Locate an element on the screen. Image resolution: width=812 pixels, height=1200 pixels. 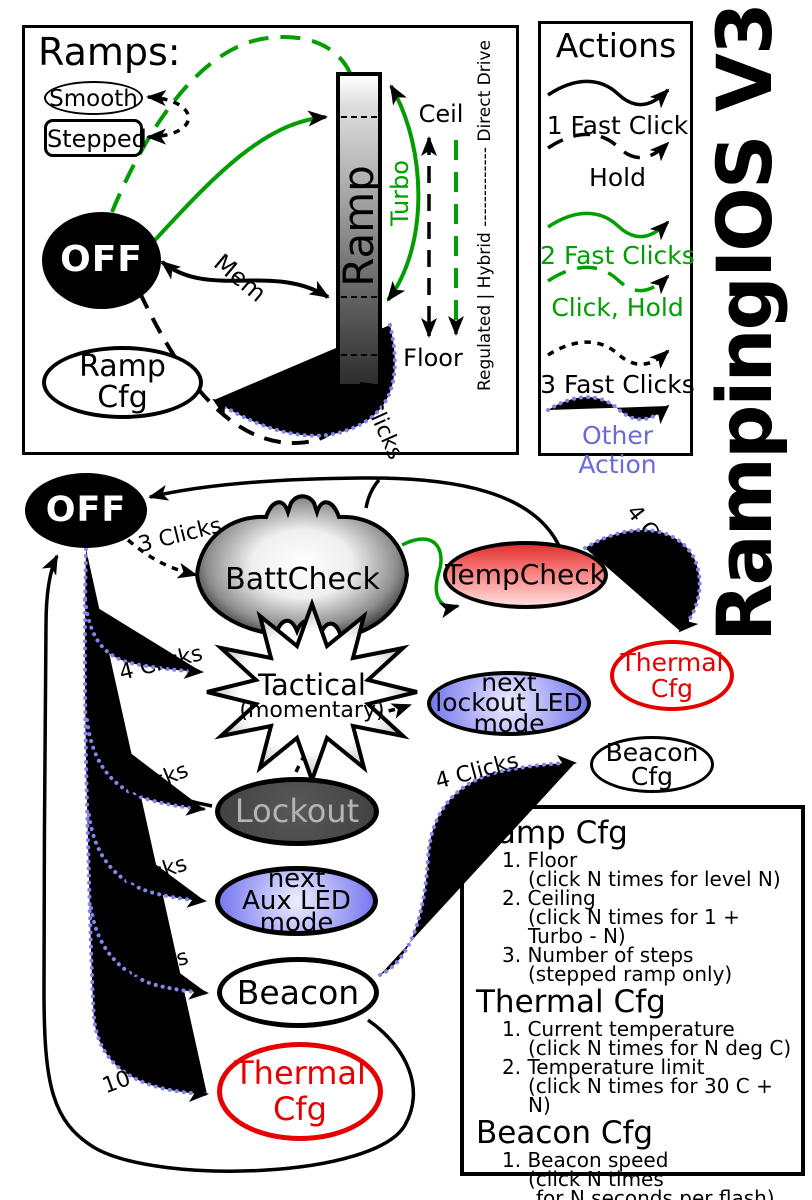
ramps-heading: Ramps: is located at coordinates (109, 52).